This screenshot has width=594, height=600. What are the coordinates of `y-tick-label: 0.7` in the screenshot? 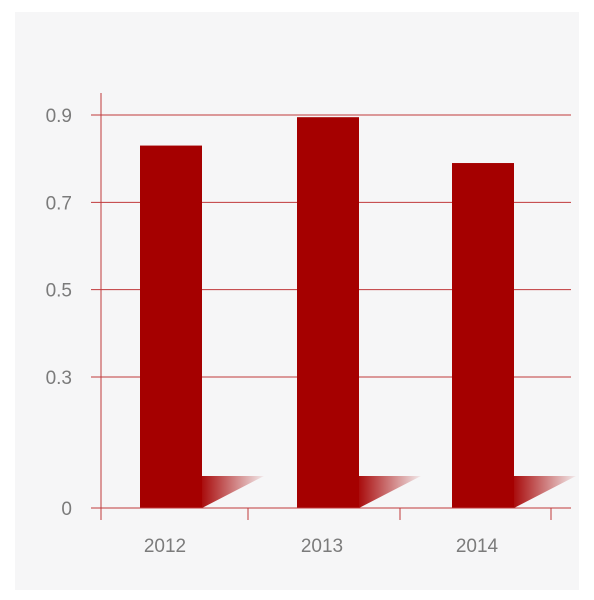 It's located at (59, 203).